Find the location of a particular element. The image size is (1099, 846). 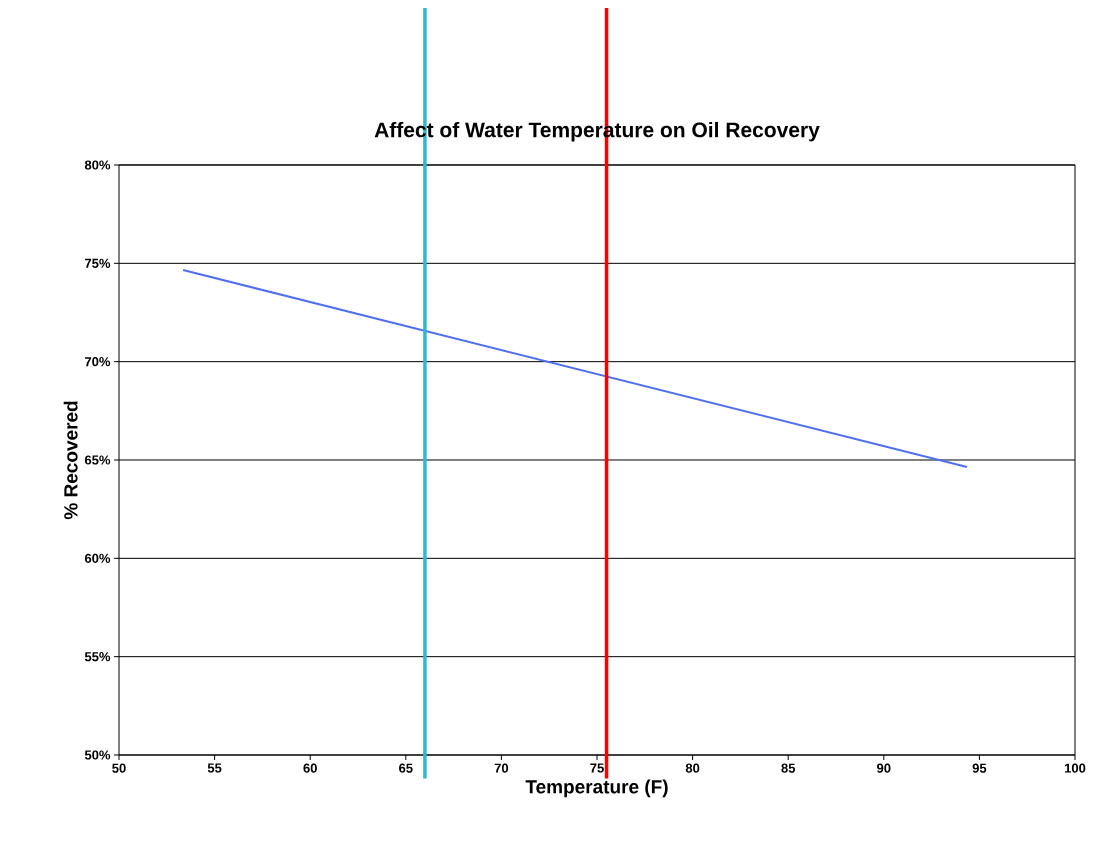

x-tick-label: 55 is located at coordinates (214, 768).